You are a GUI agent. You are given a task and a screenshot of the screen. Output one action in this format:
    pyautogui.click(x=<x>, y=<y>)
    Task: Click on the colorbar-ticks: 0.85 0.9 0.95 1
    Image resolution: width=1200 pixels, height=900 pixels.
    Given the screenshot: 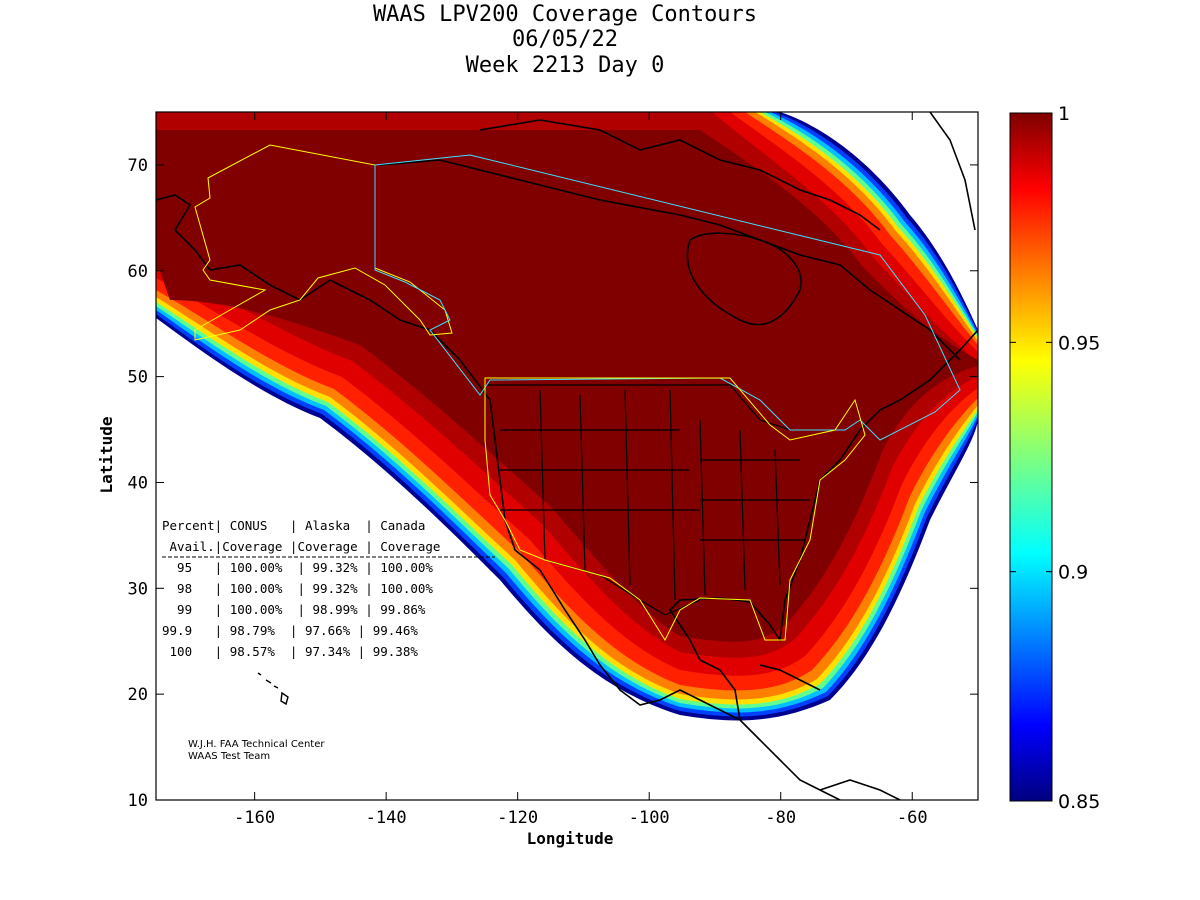 What is the action you would take?
    pyautogui.click(x=1055, y=458)
    